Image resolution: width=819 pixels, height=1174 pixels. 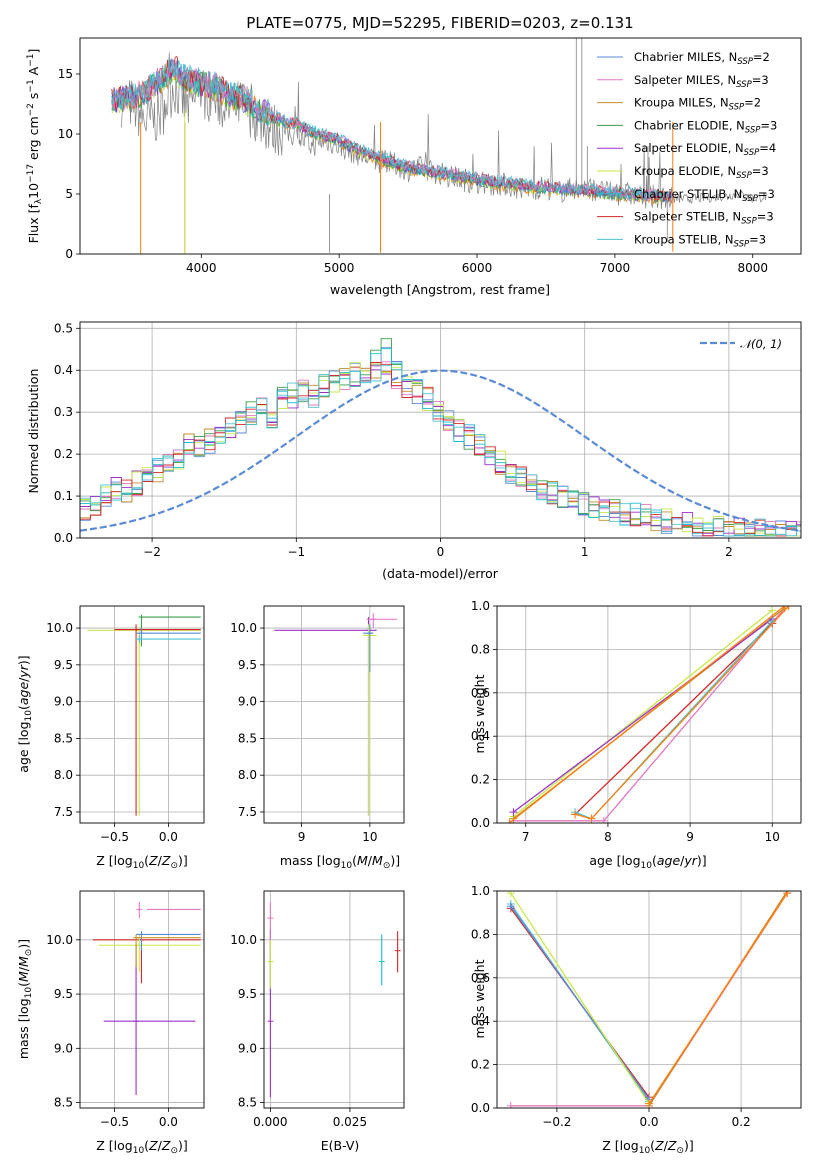 What do you see at coordinates (741, 1122) in the screenshot?
I see `x-tick-label: 0.2` at bounding box center [741, 1122].